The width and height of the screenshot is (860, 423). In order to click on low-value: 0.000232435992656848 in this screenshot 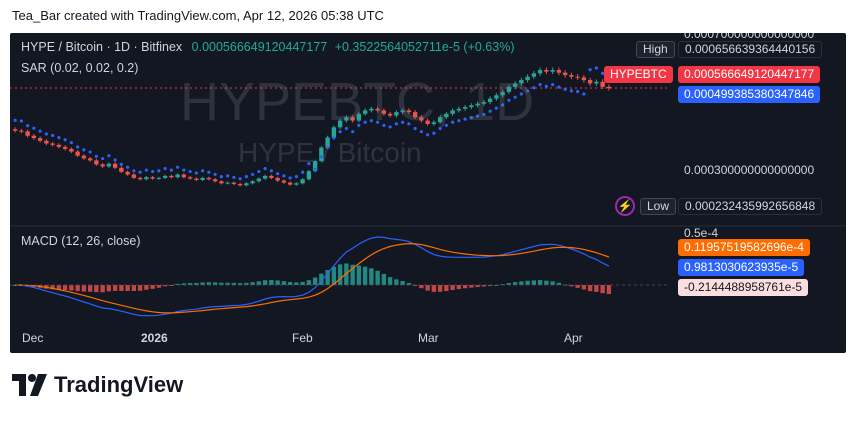, I will do `click(750, 206)`.